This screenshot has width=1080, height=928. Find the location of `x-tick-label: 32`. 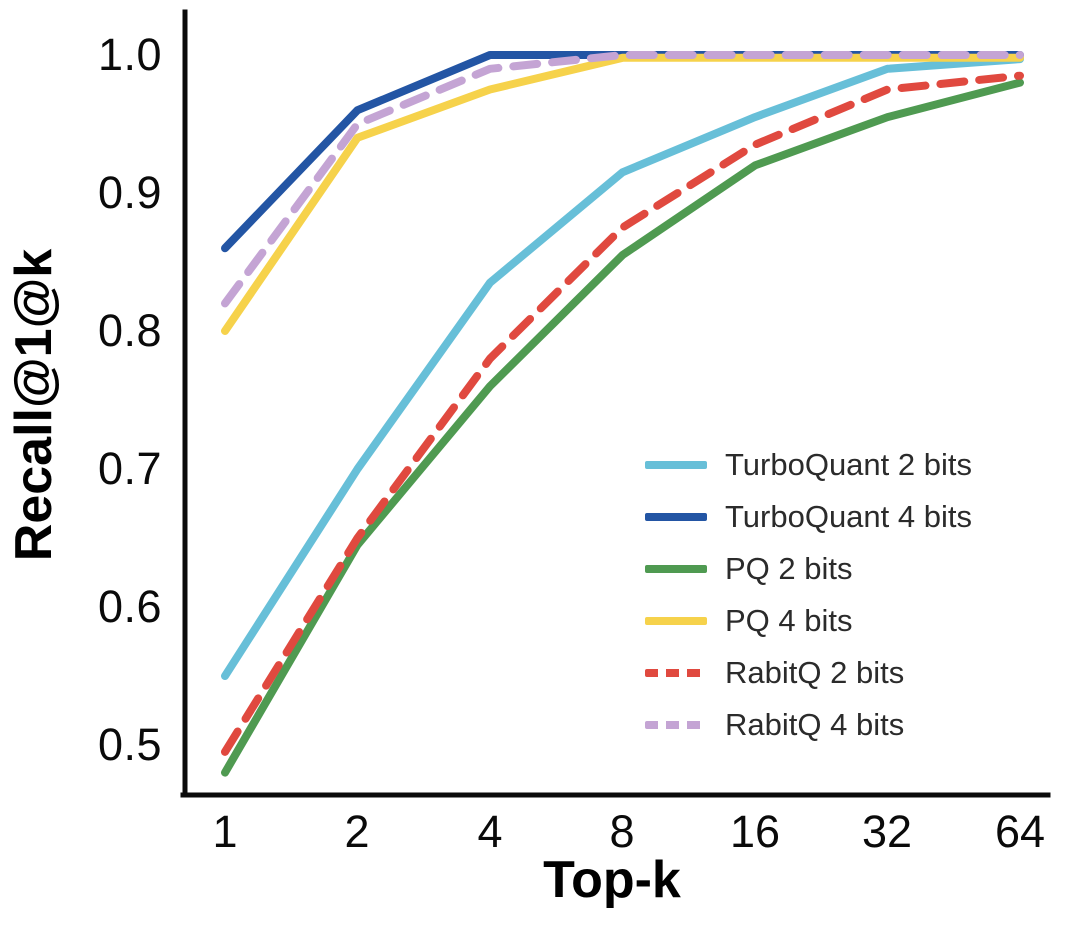

x-tick-label: 32 is located at coordinates (887, 831).